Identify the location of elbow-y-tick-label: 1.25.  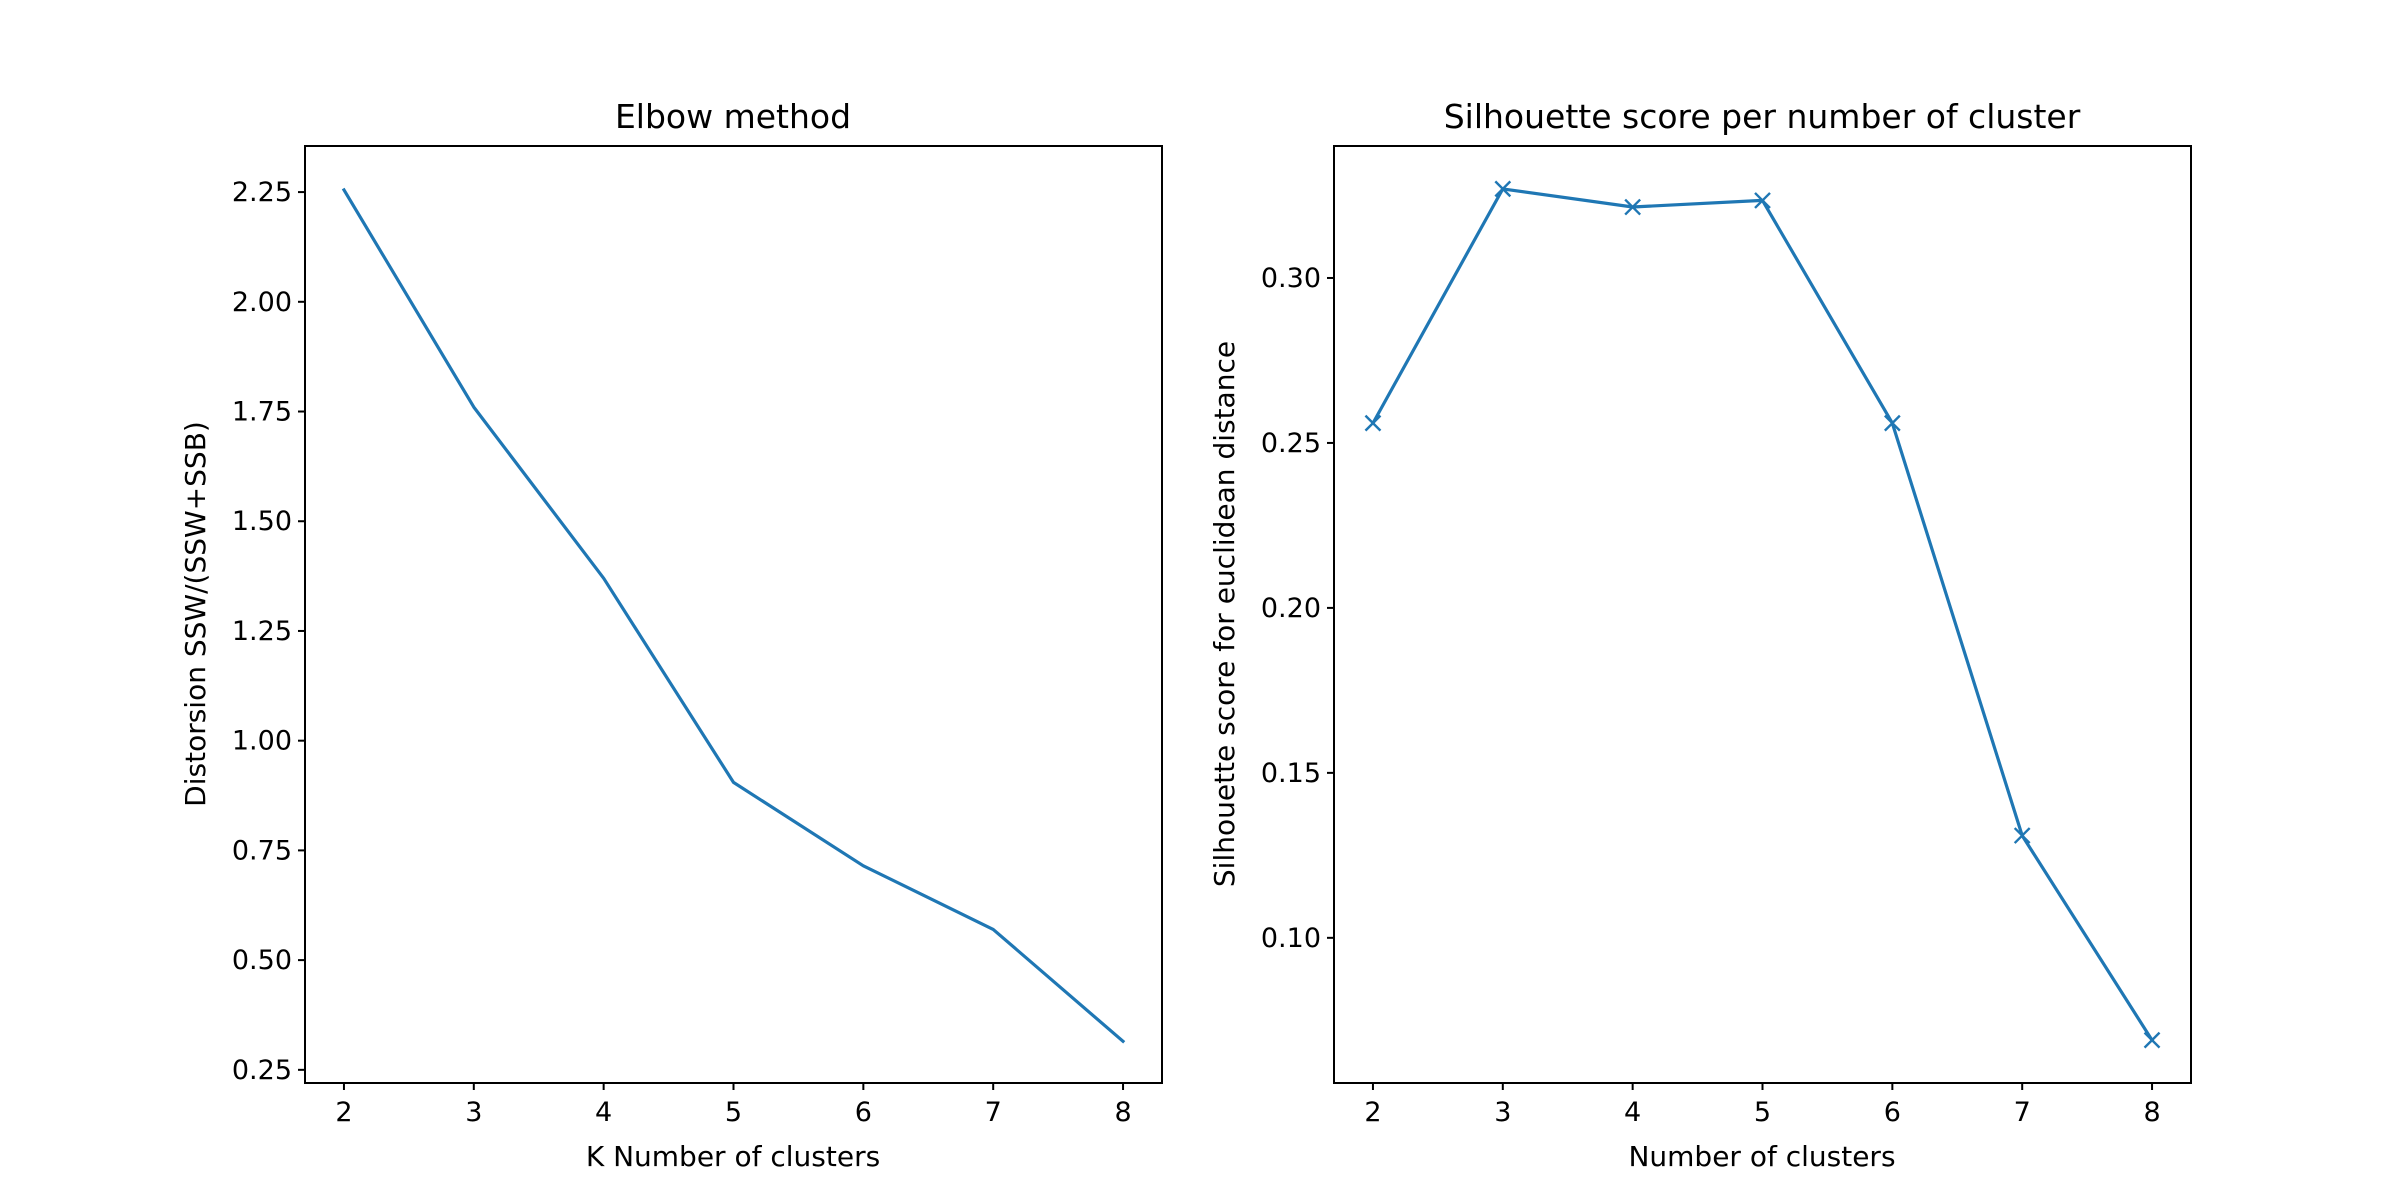
(262, 631).